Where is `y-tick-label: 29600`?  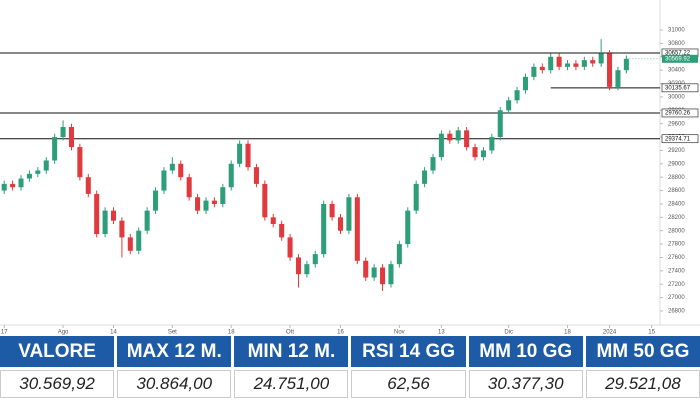 y-tick-label: 29600 is located at coordinates (676, 124).